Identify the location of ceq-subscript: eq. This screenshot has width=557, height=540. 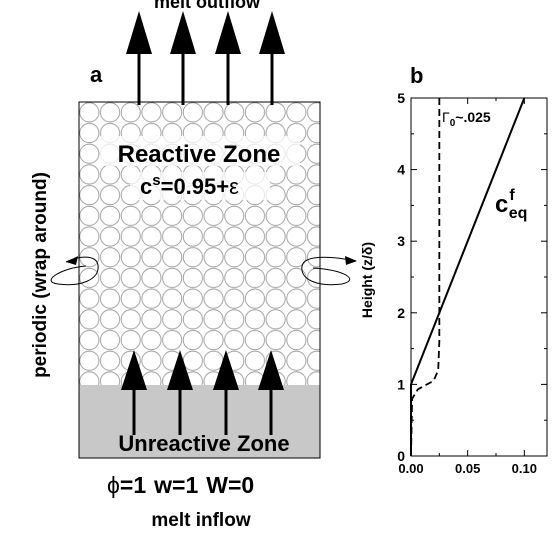
(518, 213).